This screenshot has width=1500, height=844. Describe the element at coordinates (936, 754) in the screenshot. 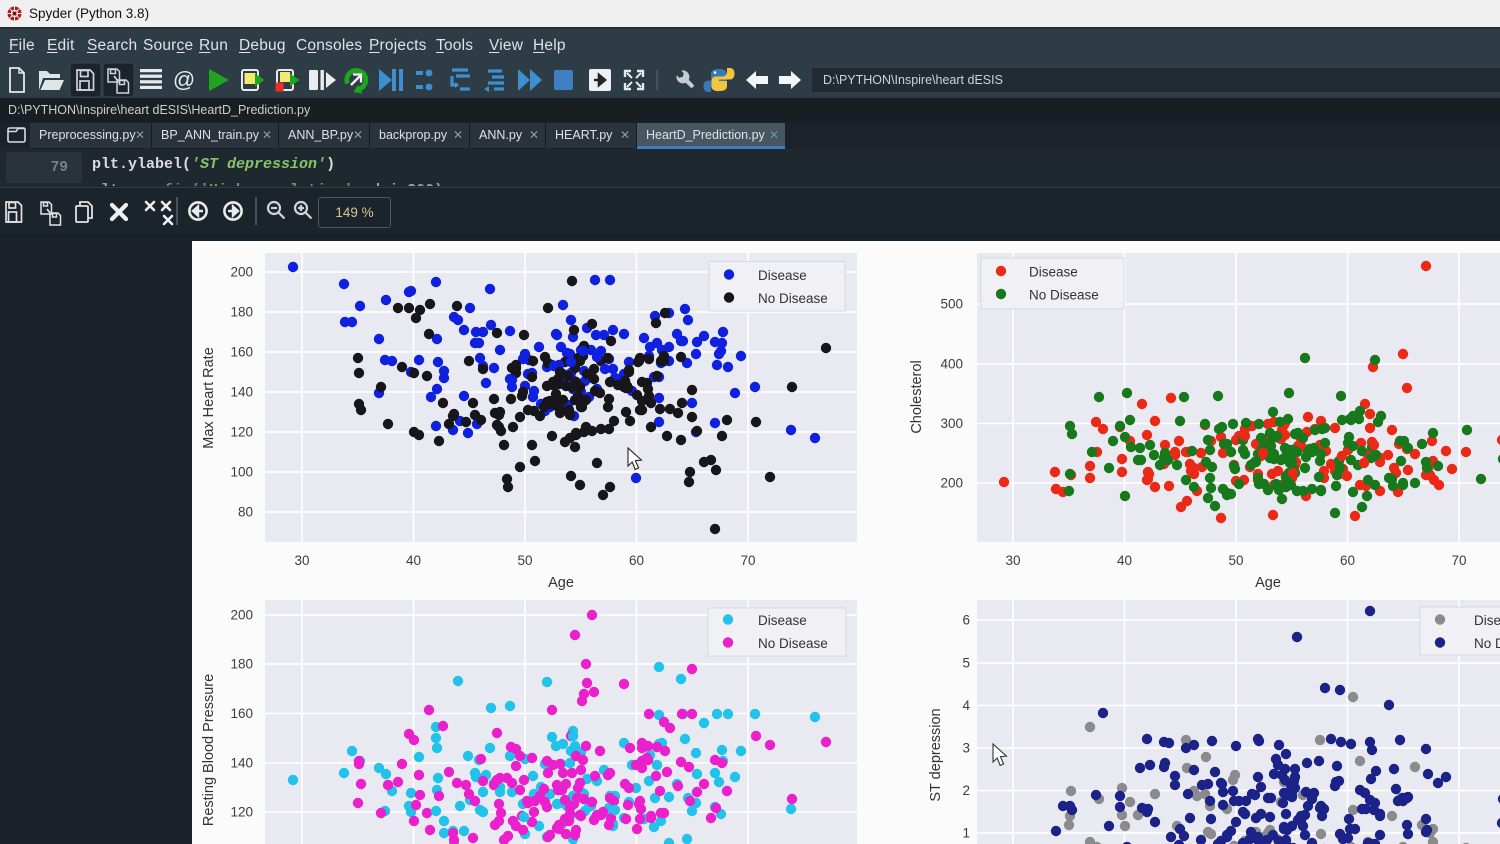

I see `svg-text: ST depression` at that location.